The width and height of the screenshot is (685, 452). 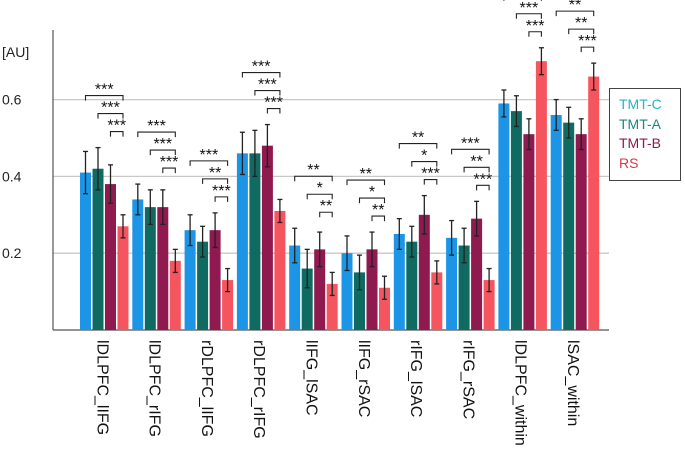 I want to click on x-tick-label: rIFG_lSAC, so click(x=415, y=378).